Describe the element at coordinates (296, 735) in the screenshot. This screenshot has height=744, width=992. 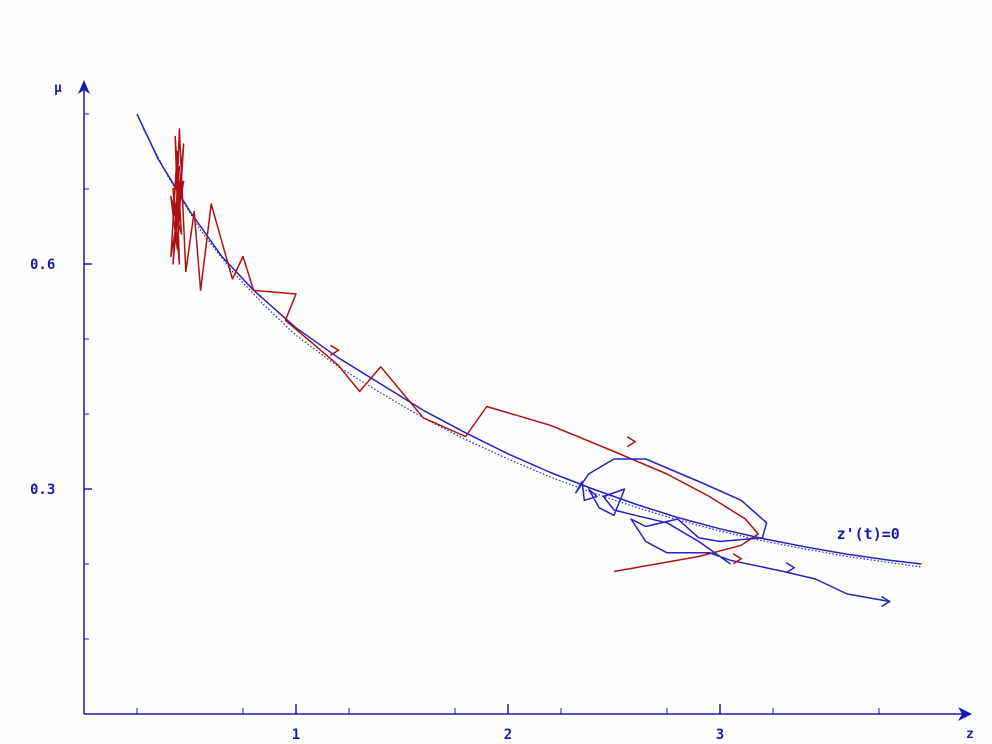
I see `x-tick-label: 1` at that location.